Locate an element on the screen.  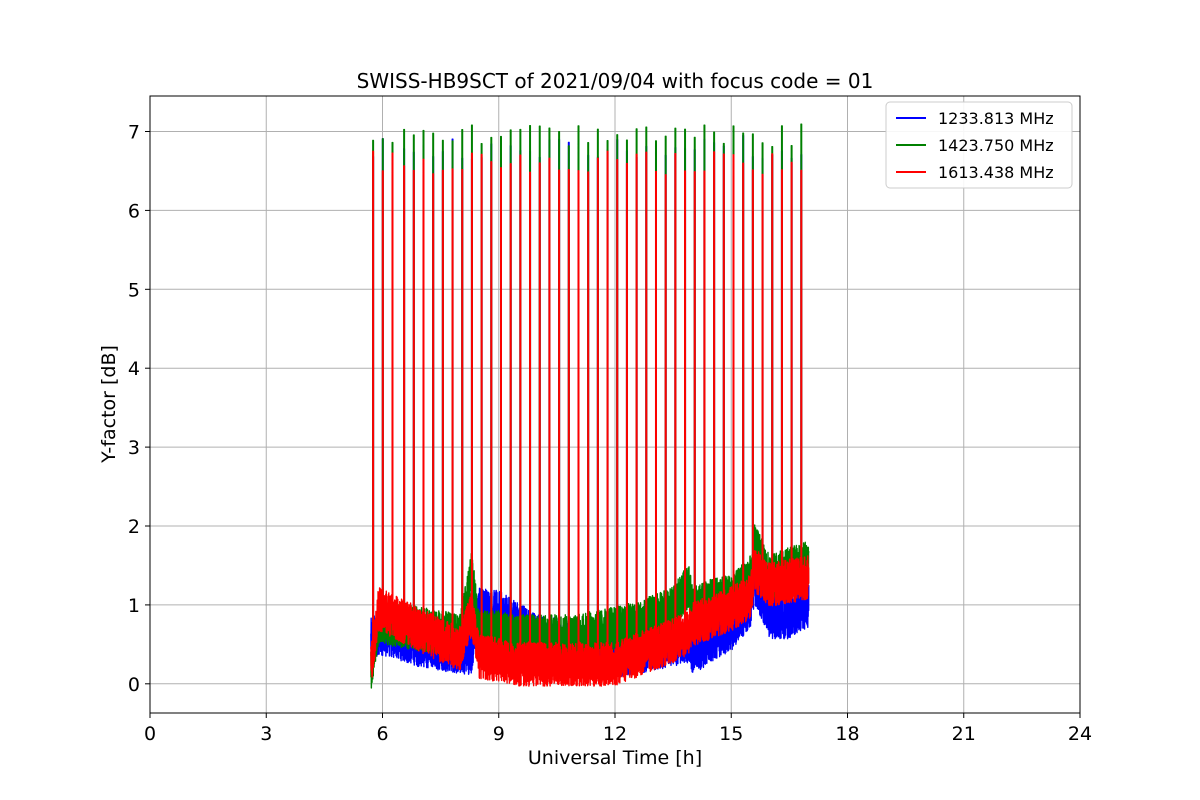
legend-label-1233: 1233.813 MHz is located at coordinates (996, 118).